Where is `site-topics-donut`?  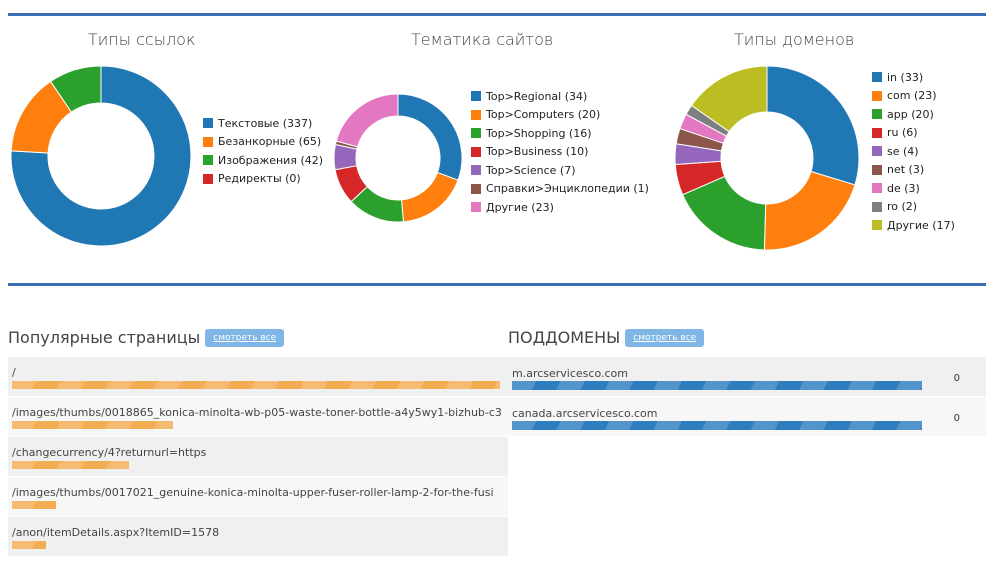 site-topics-donut is located at coordinates (398, 158).